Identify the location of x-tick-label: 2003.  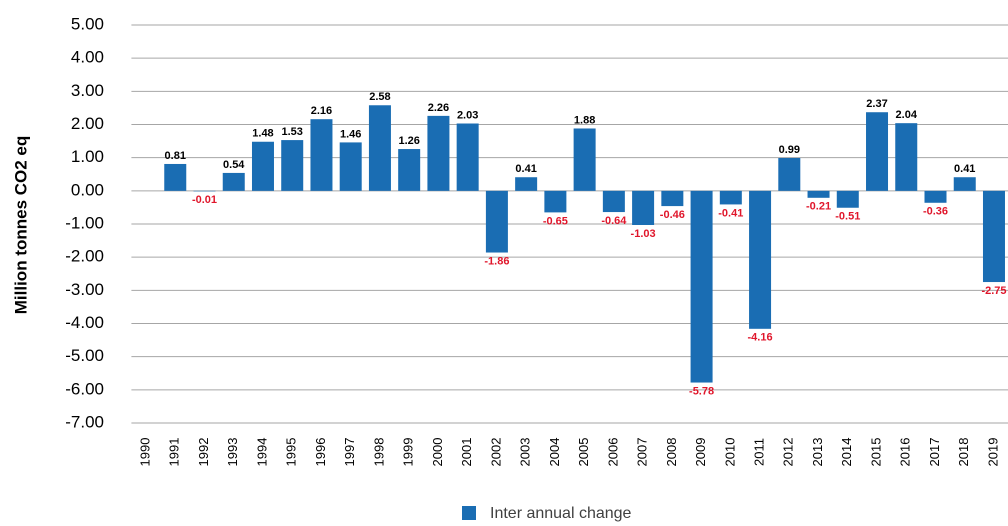
(525, 452).